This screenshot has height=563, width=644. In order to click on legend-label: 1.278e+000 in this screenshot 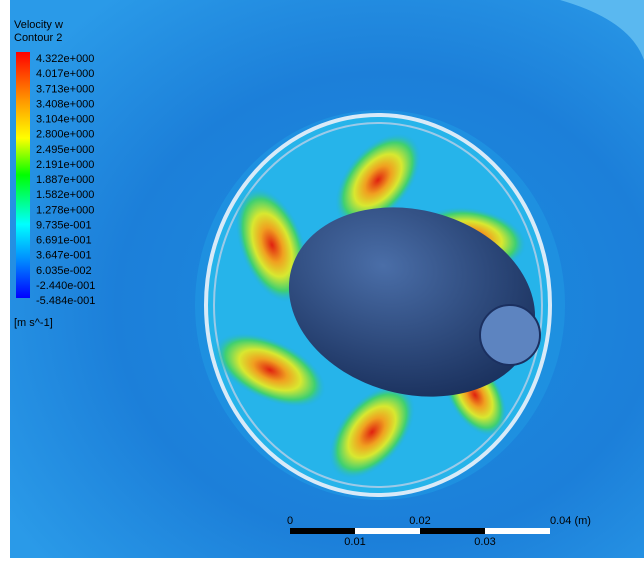, I will do `click(65, 210)`.